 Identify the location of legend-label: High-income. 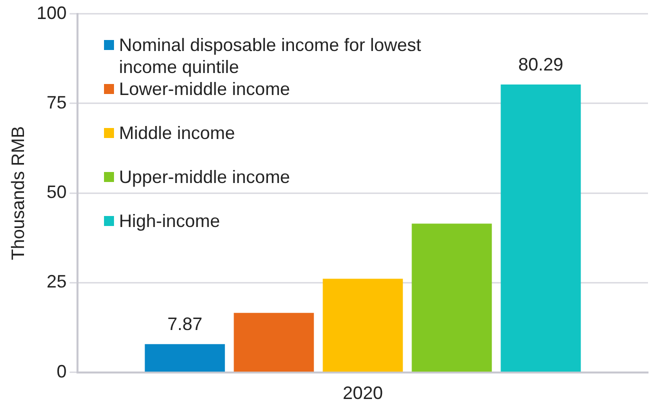
(169, 221).